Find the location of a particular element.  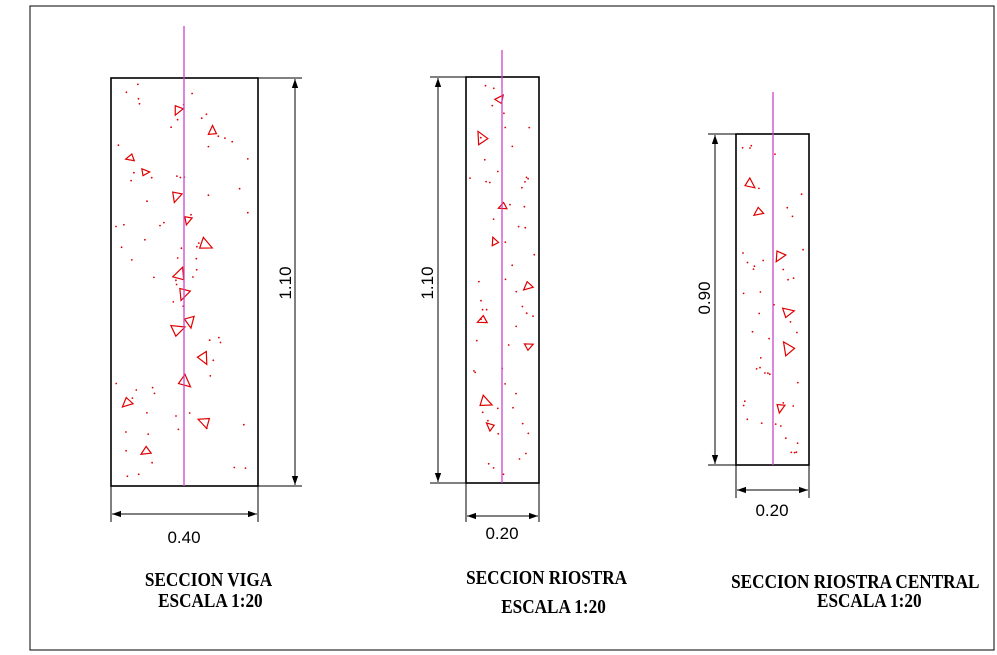

section-riostra-central-width-dimension: 0.20 is located at coordinates (772, 492).